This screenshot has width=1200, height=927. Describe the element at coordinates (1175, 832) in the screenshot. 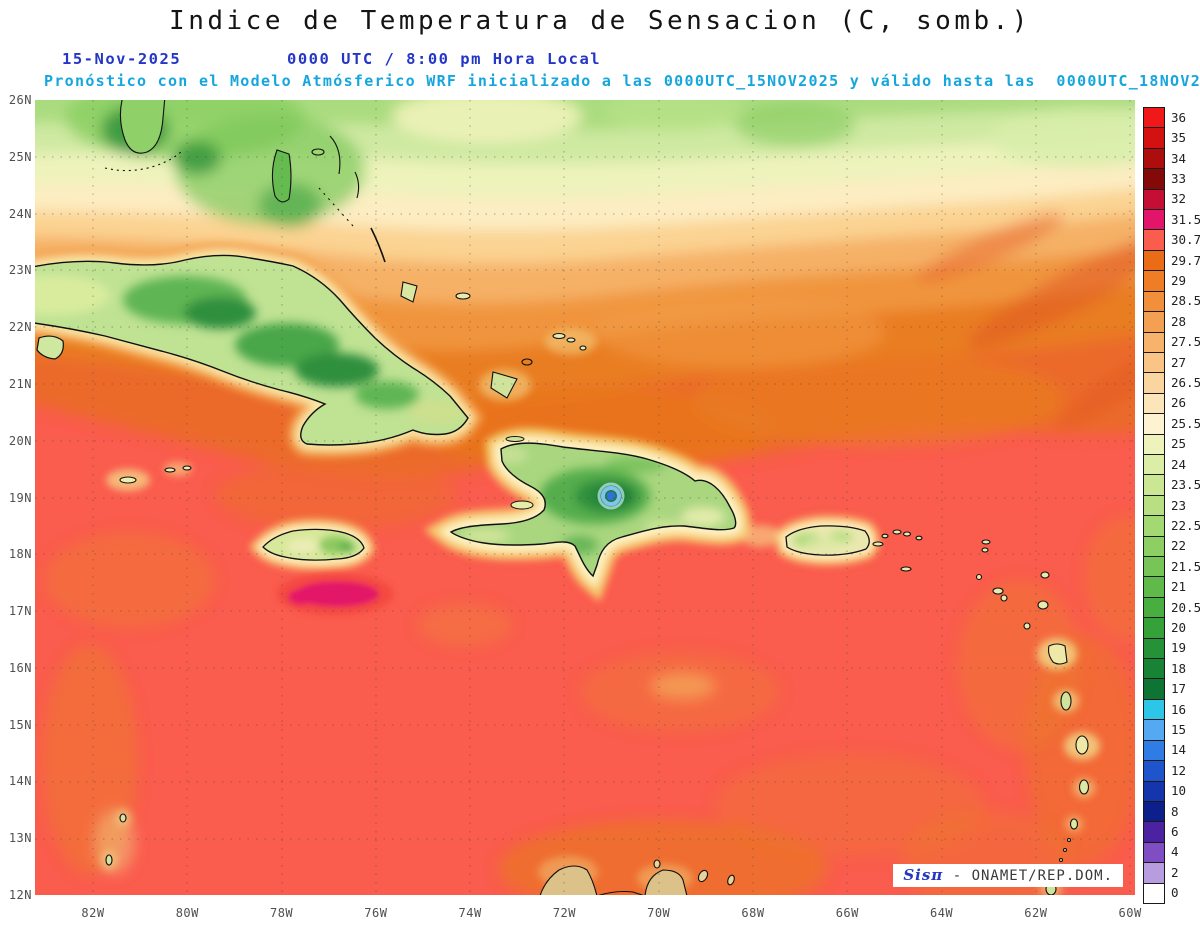

I see `colorbar-value: 6` at that location.